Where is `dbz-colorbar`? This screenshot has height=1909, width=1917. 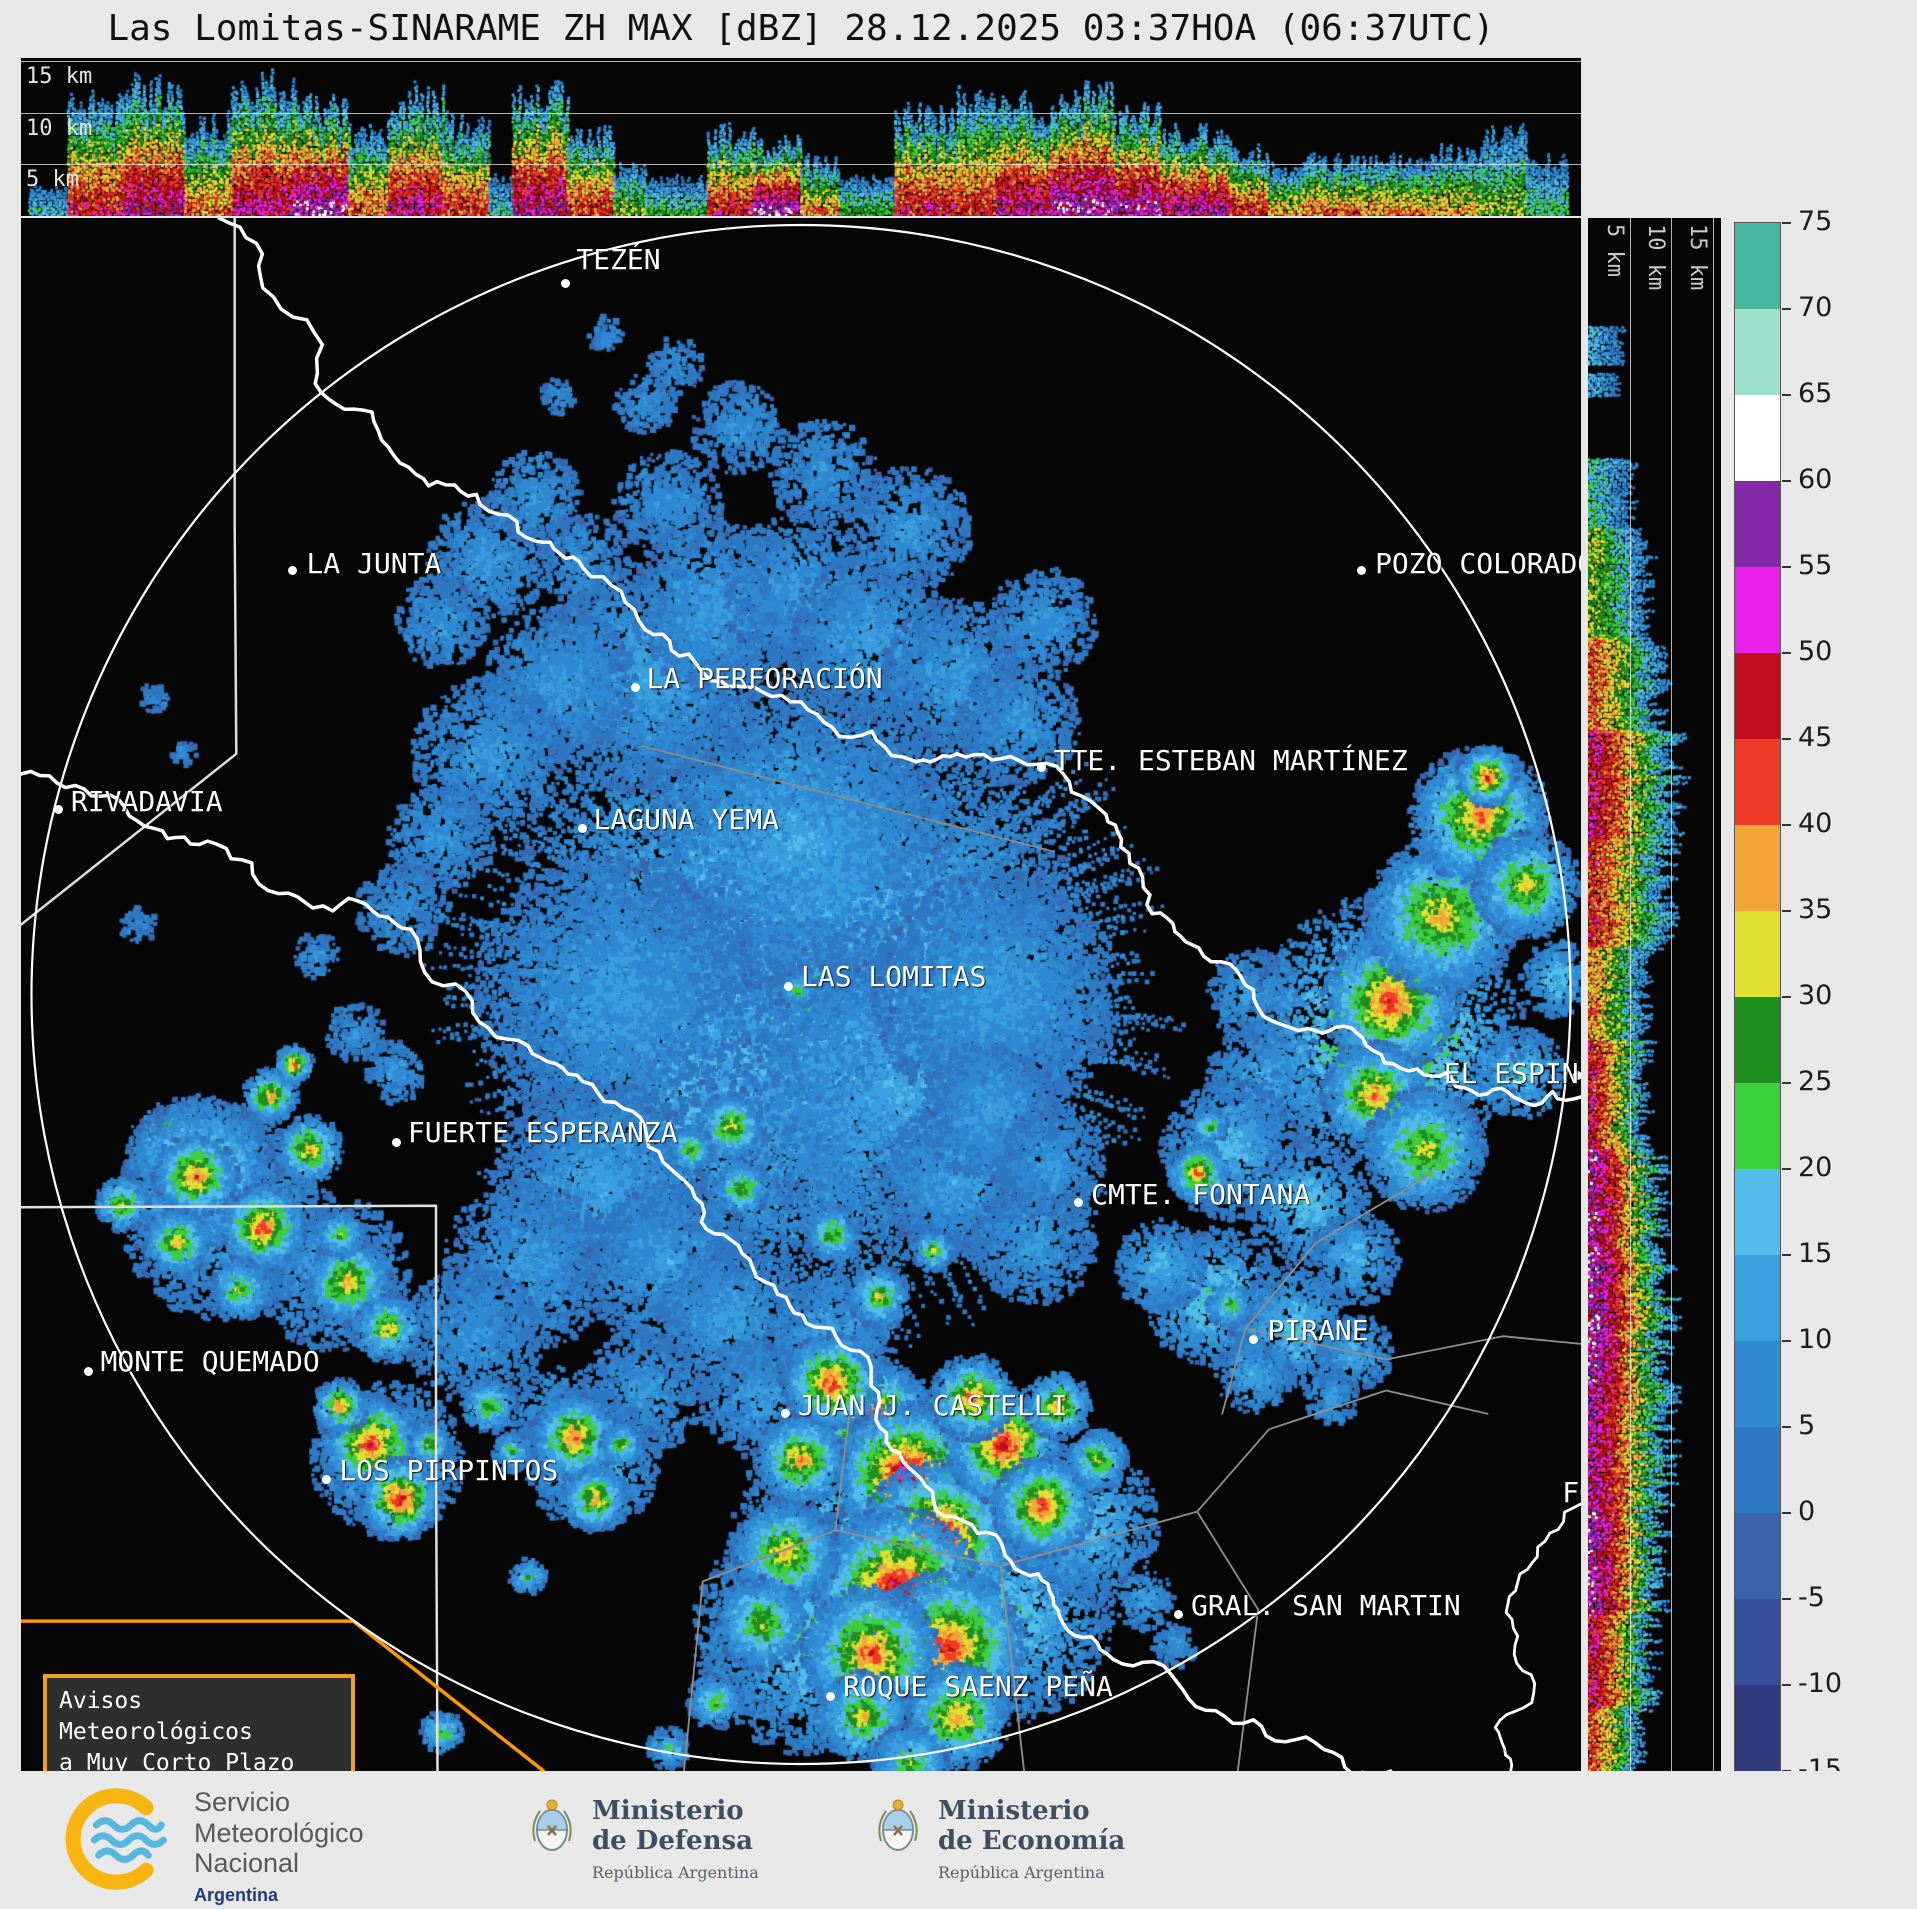 dbz-colorbar is located at coordinates (1757, 997).